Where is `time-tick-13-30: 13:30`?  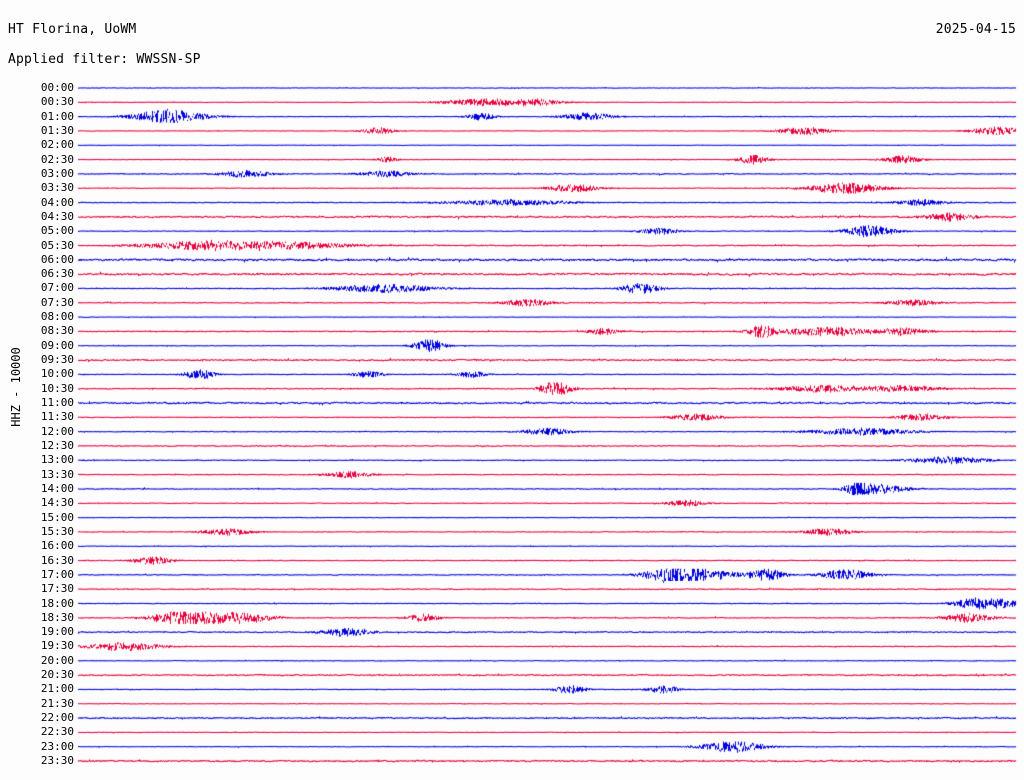 time-tick-13-30: 13:30 is located at coordinates (57, 474).